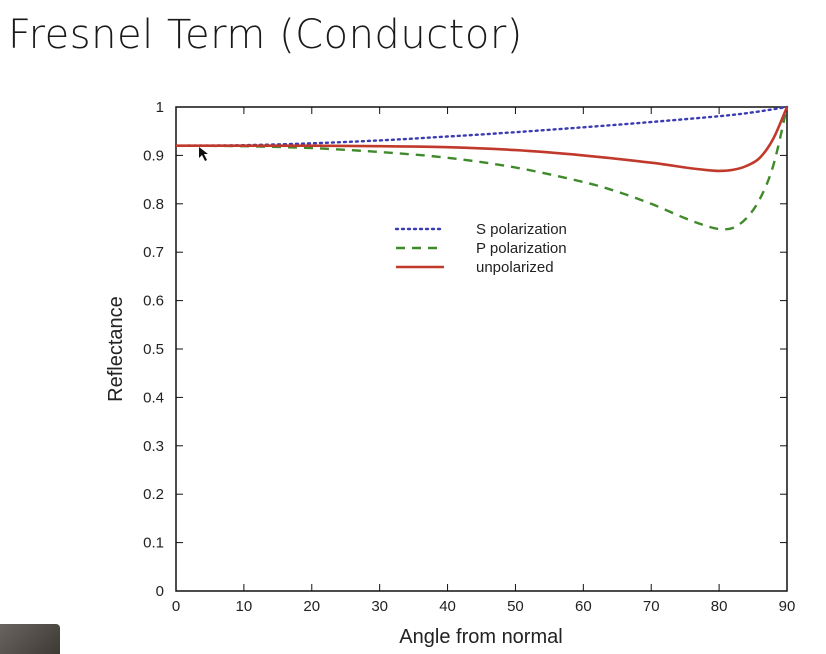  Describe the element at coordinates (265, 35) in the screenshot. I see `slide-title: Fresnel Term (Conductor)` at that location.